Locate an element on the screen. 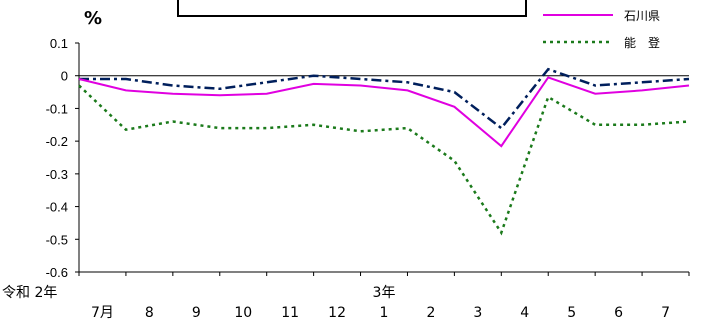 This screenshot has width=701, height=324. x-tick-labels: 7月 8 9 10 11 12 1 2 3 4 5 6 7令和 2年 3年 is located at coordinates (336, 303).